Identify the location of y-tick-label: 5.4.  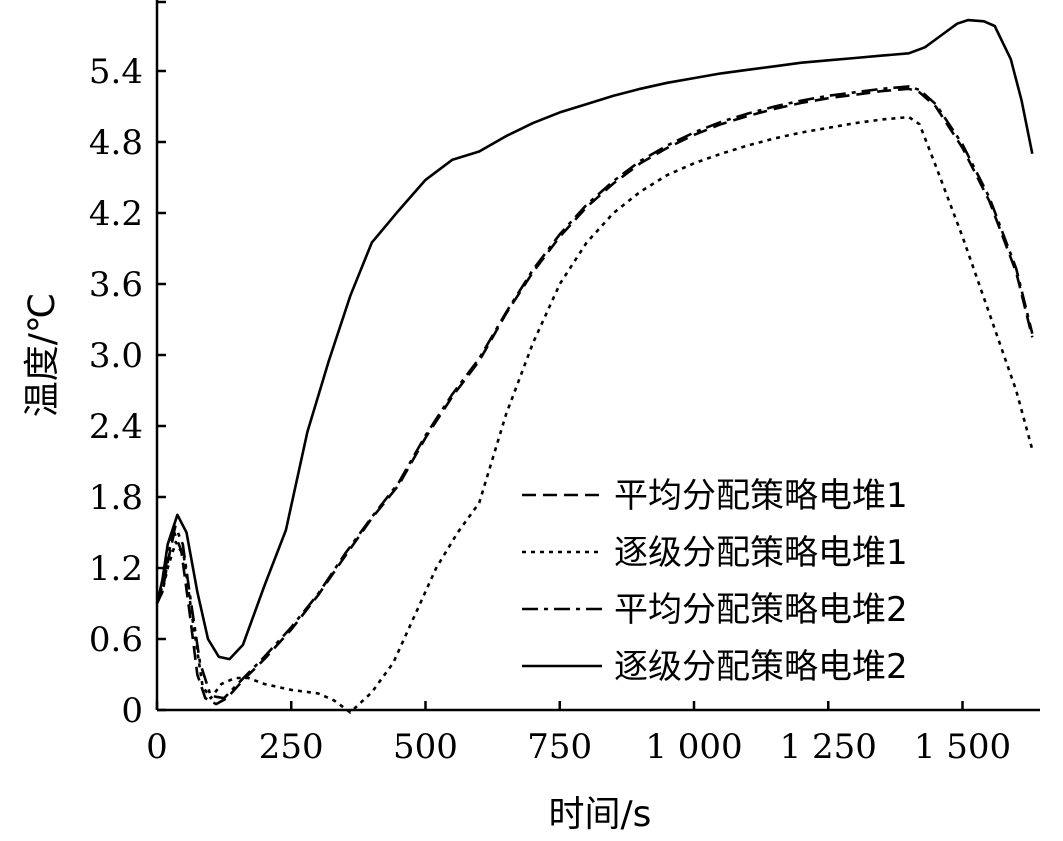
(116, 72).